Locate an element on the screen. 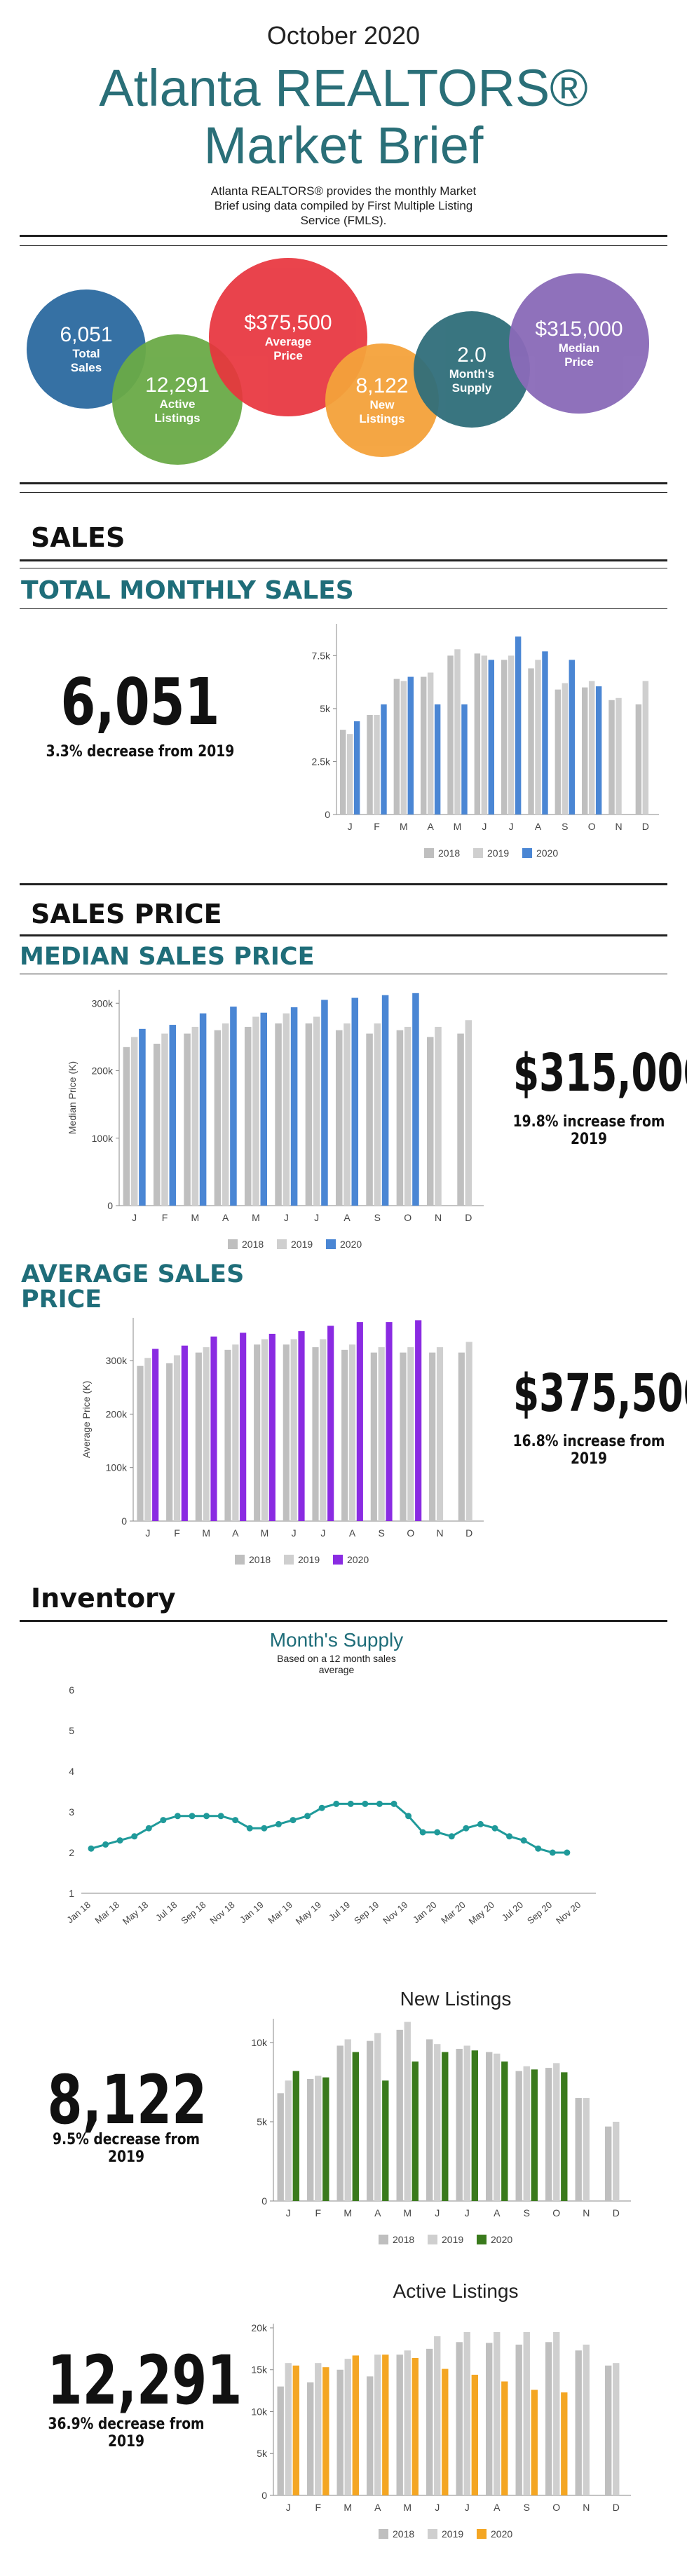 The height and width of the screenshot is (2576, 687). active-listings-change: 36.9% decrease from 2019 is located at coordinates (126, 2433).